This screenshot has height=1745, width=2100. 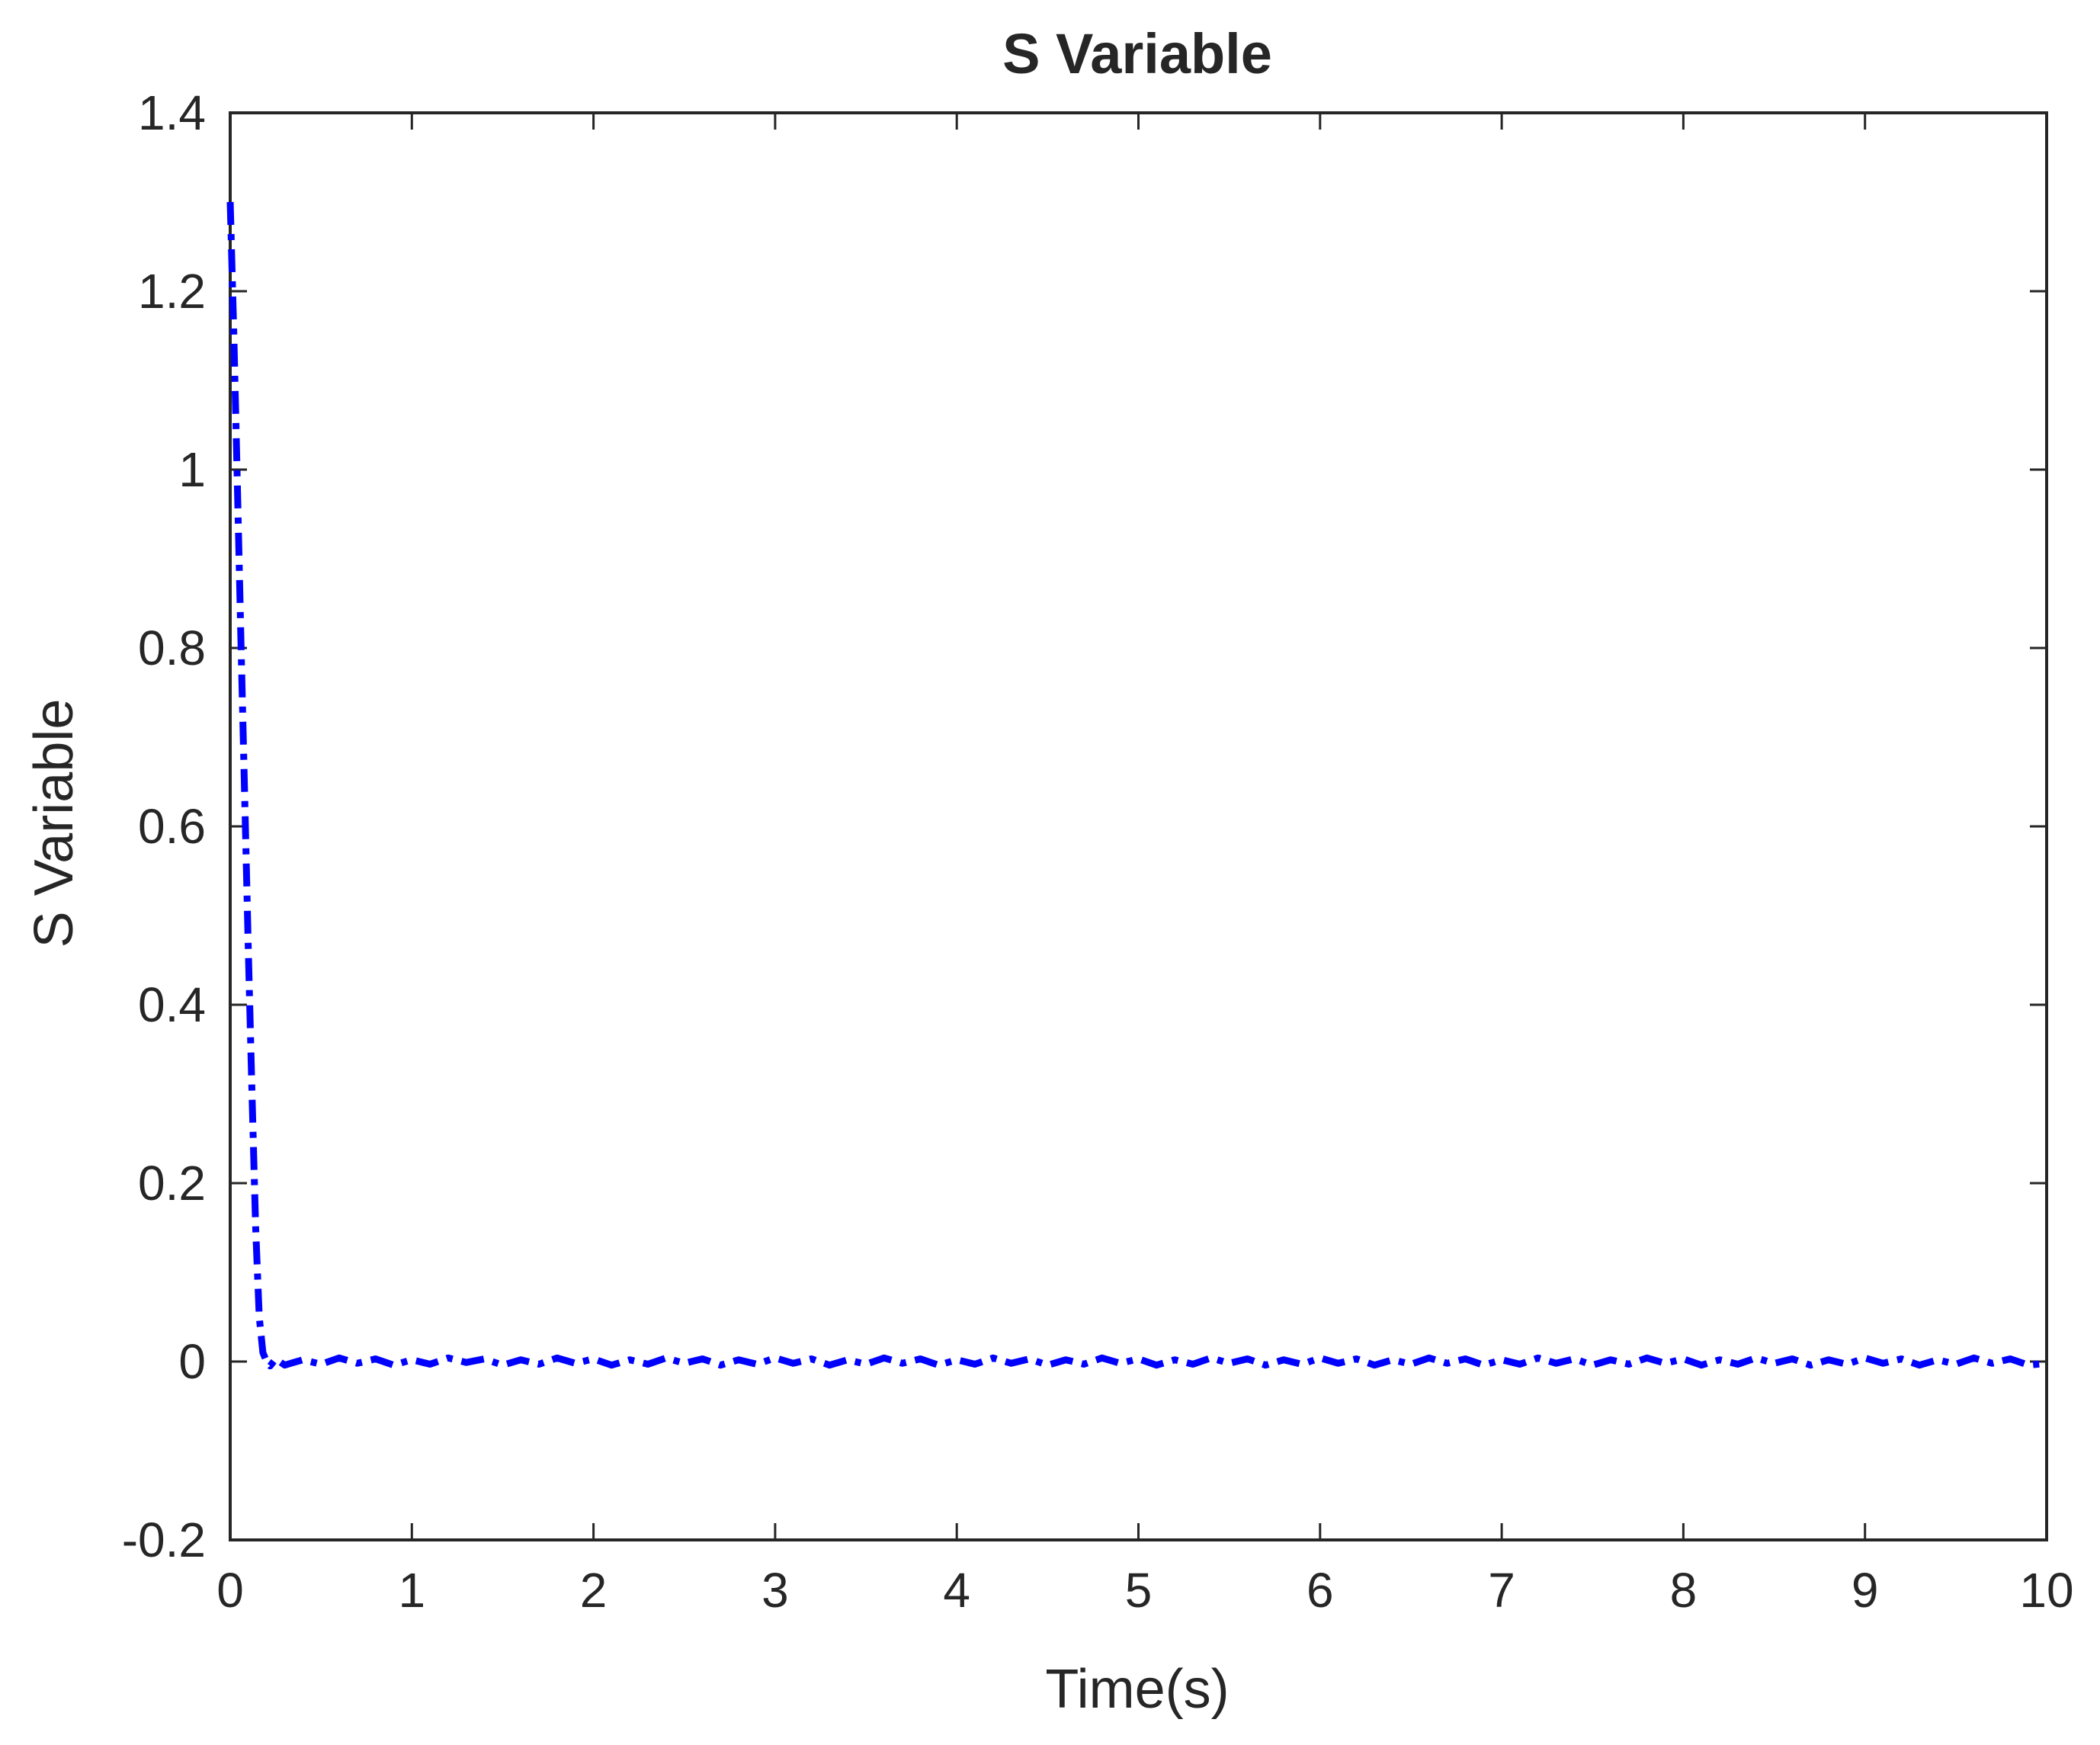 What do you see at coordinates (172, 291) in the screenshot?
I see `y-tick-label: 1.2` at bounding box center [172, 291].